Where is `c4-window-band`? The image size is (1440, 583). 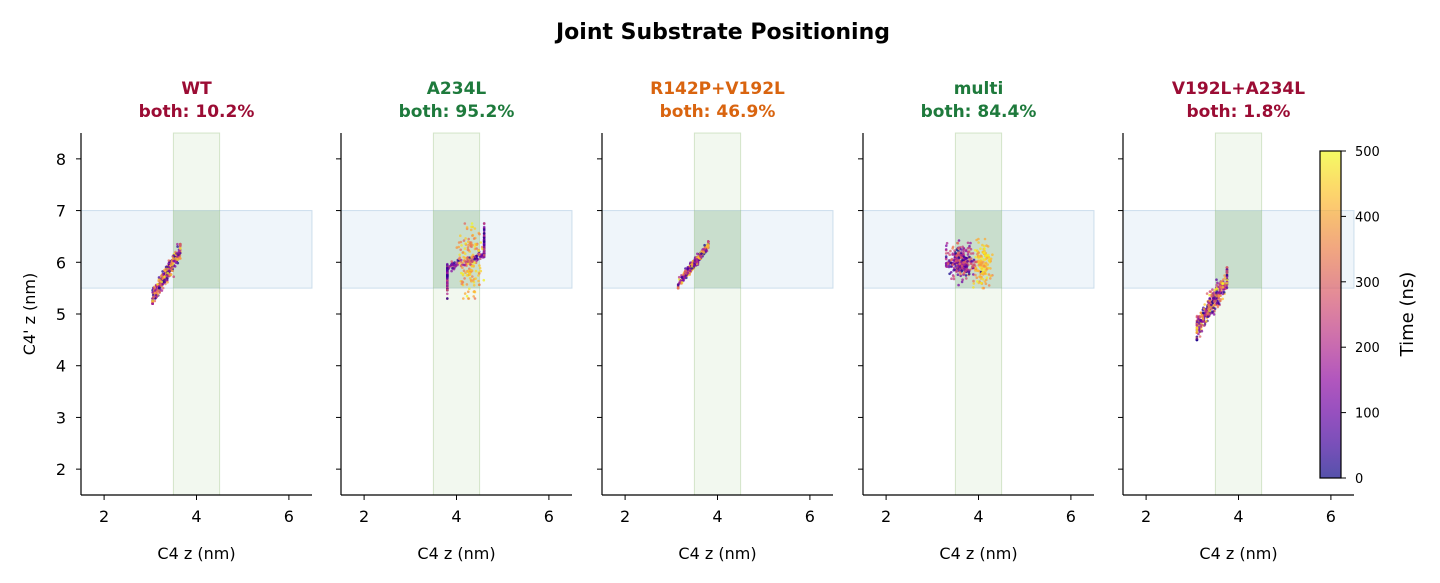 c4-window-band is located at coordinates (456, 314).